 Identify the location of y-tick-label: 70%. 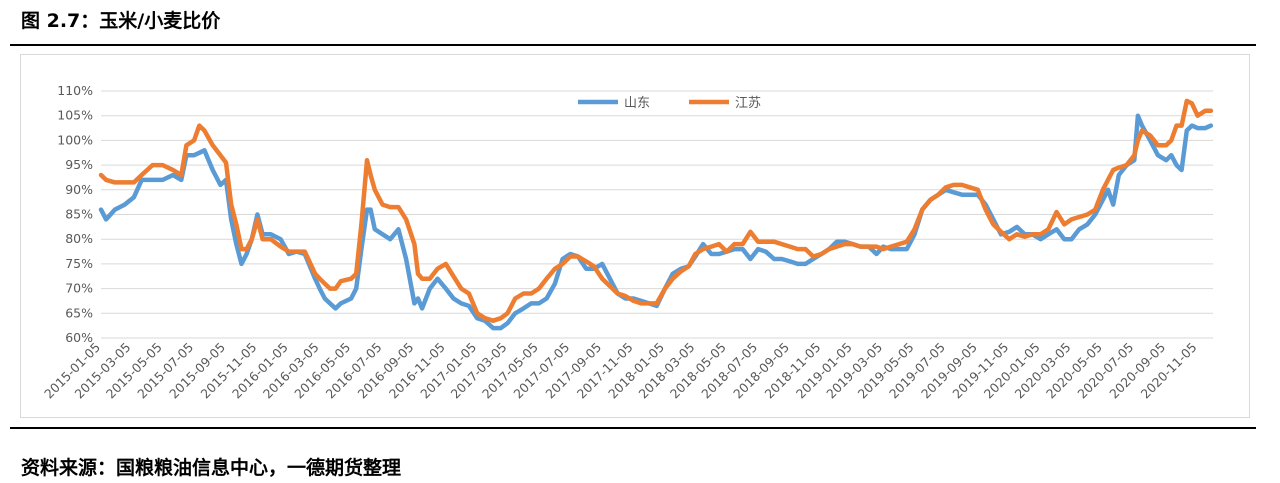
(79, 288).